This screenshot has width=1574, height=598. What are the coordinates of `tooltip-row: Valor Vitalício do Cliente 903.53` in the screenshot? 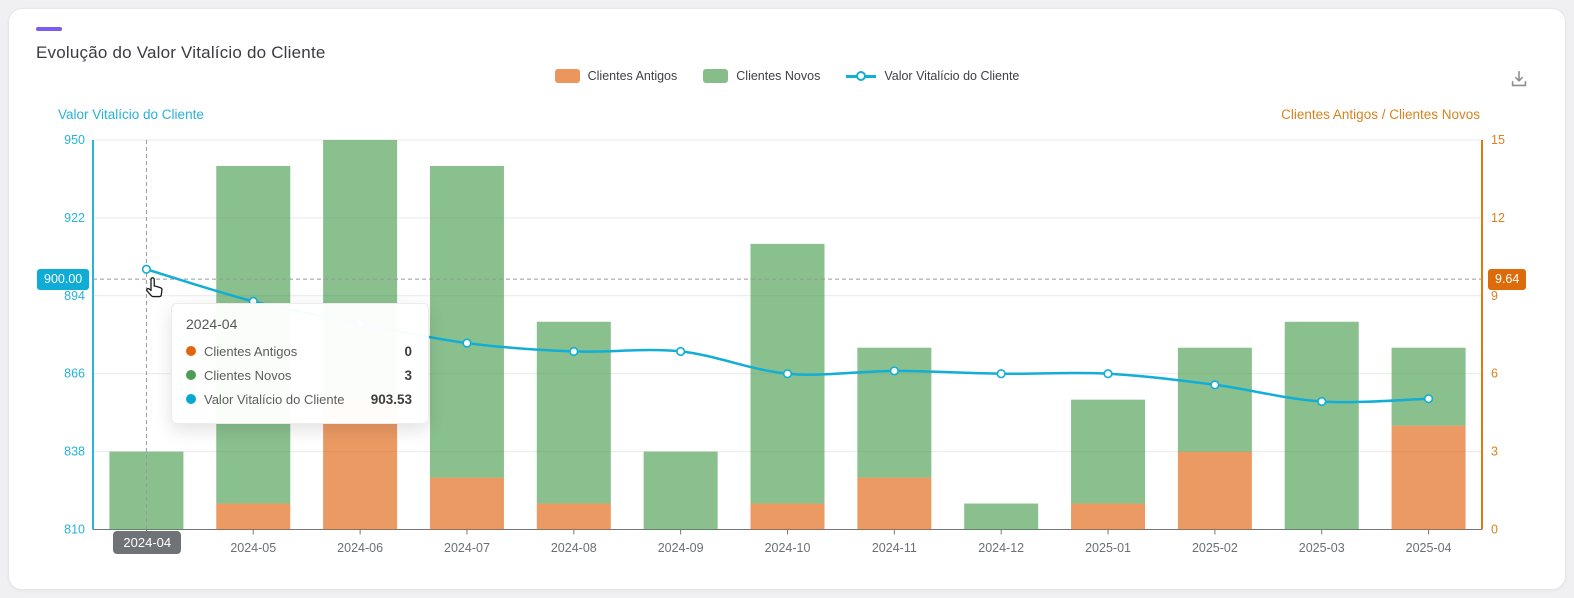 It's located at (299, 399).